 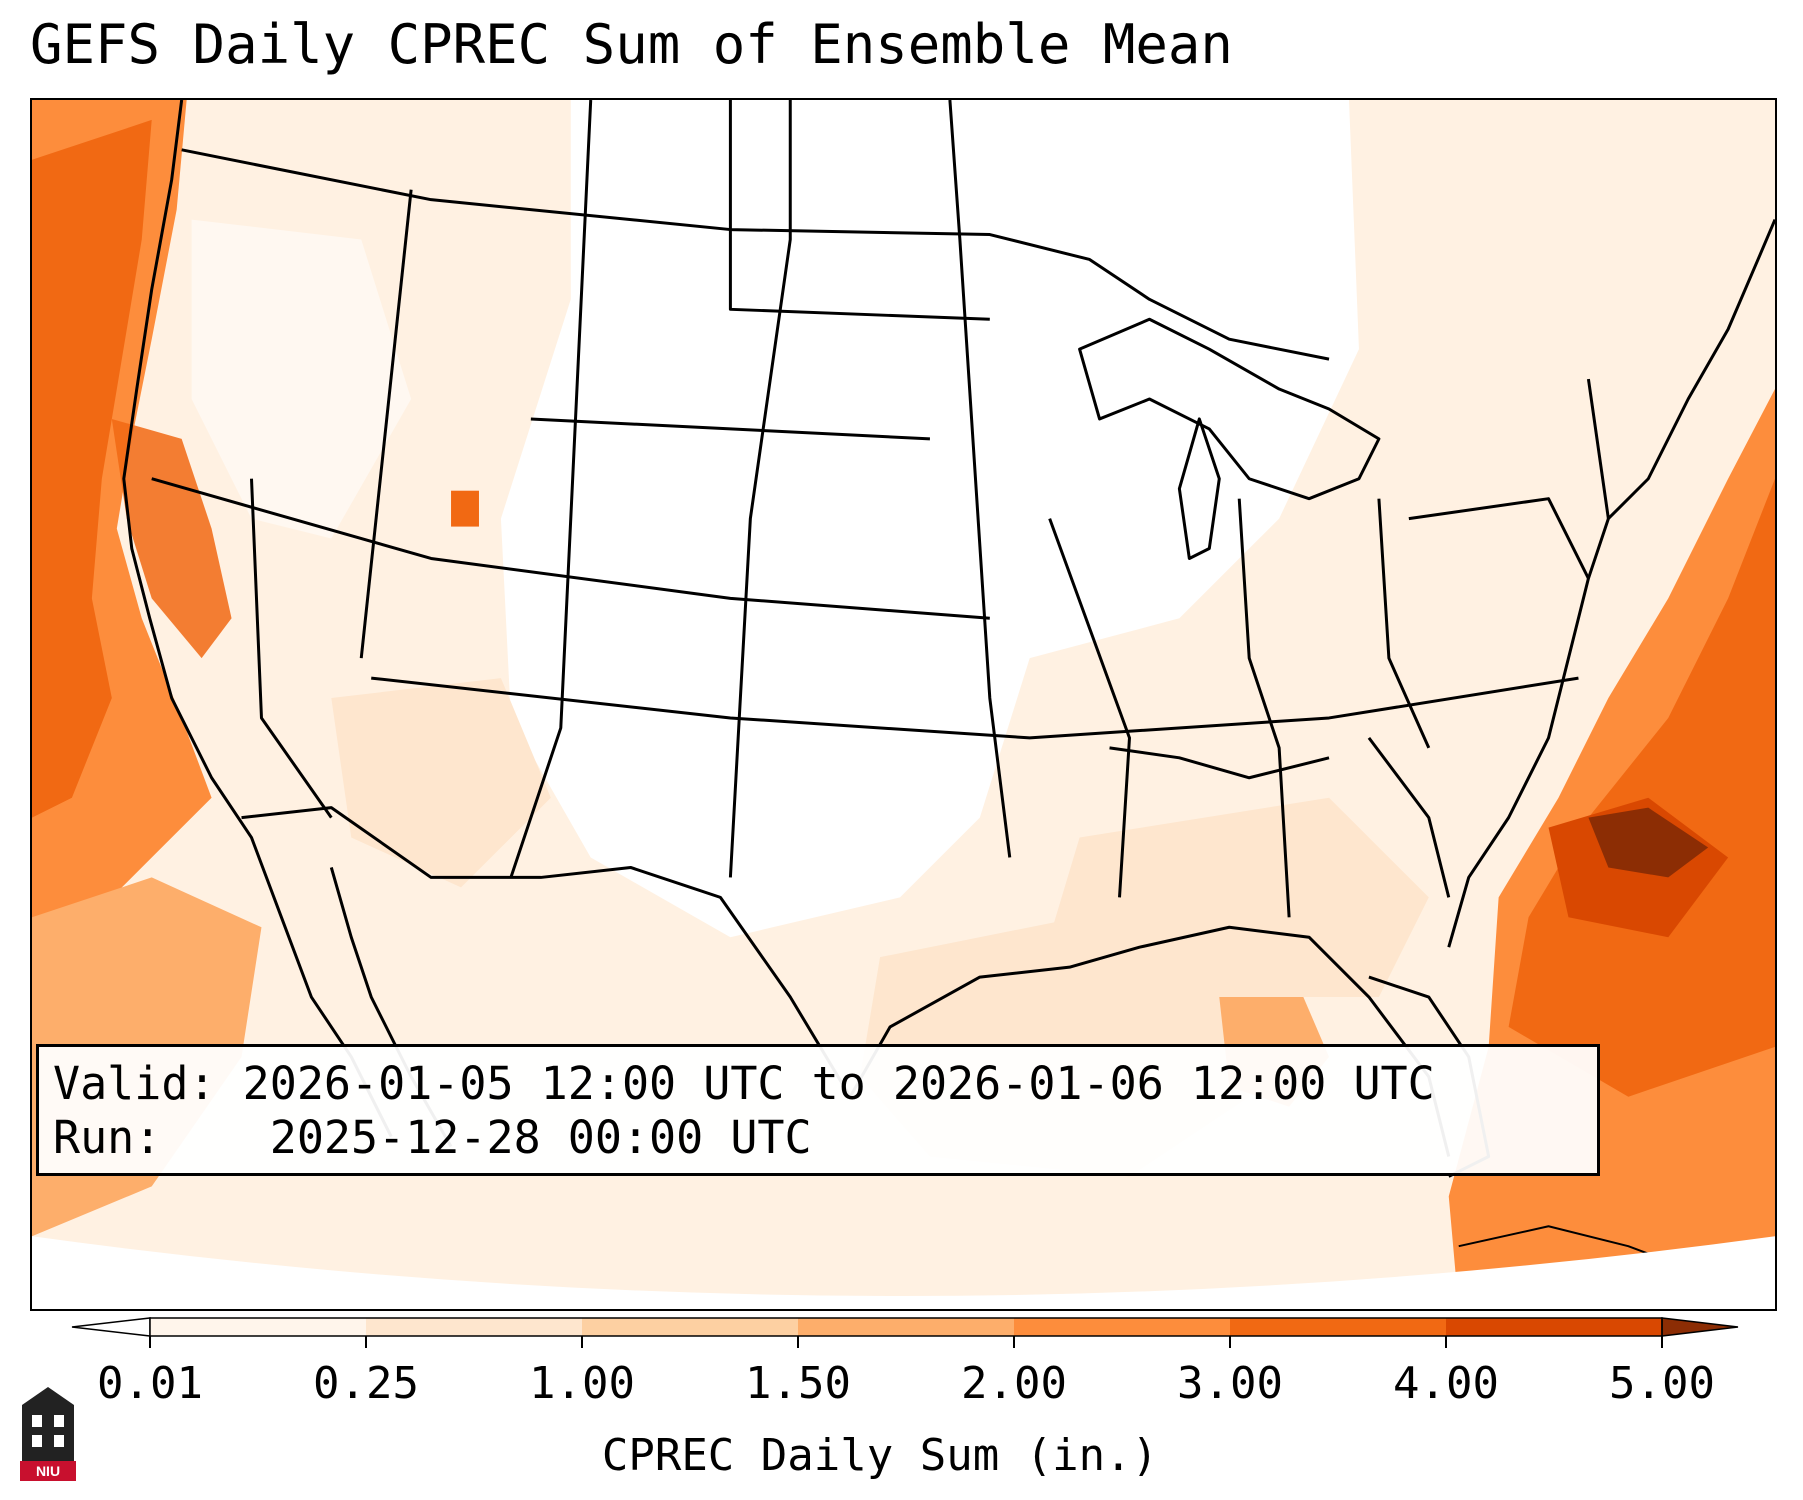 What do you see at coordinates (107, 1137) in the screenshot?
I see `run-label: Run:` at bounding box center [107, 1137].